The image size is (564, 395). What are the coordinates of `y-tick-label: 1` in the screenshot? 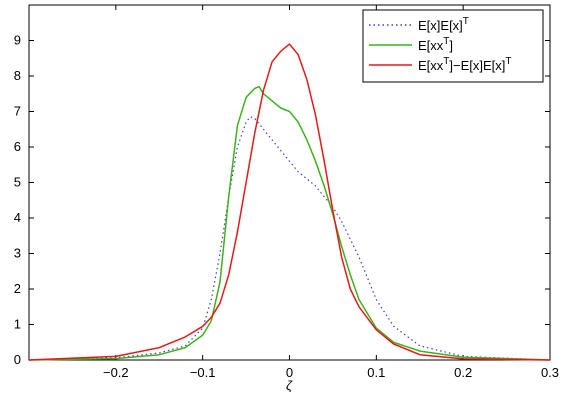 It's located at (17, 324).